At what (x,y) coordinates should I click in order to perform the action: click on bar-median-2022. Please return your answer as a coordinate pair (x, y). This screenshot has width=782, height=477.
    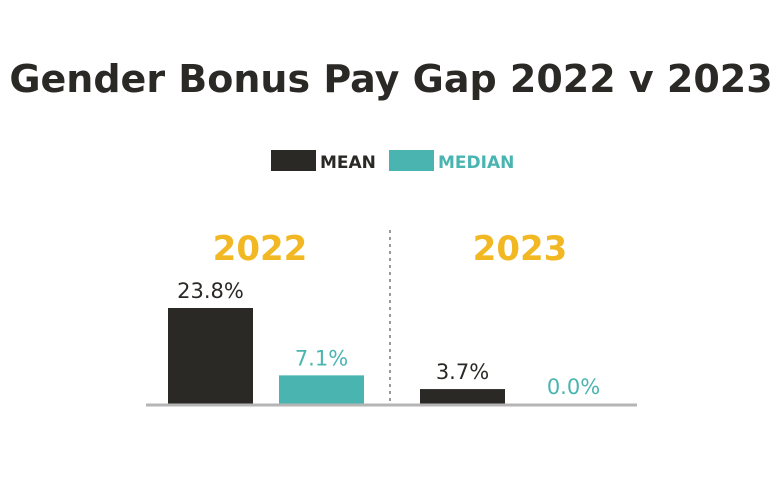
    Looking at the image, I should click on (321, 389).